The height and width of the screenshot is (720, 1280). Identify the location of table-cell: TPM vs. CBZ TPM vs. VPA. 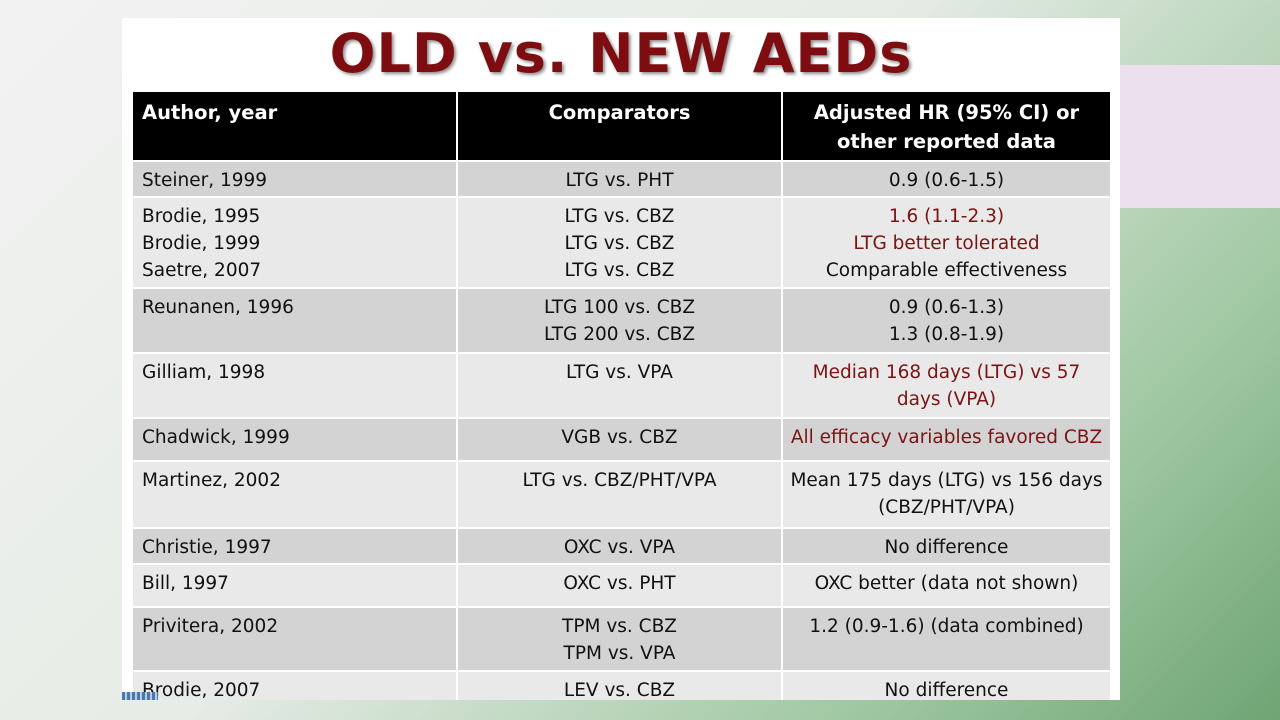
(620, 639).